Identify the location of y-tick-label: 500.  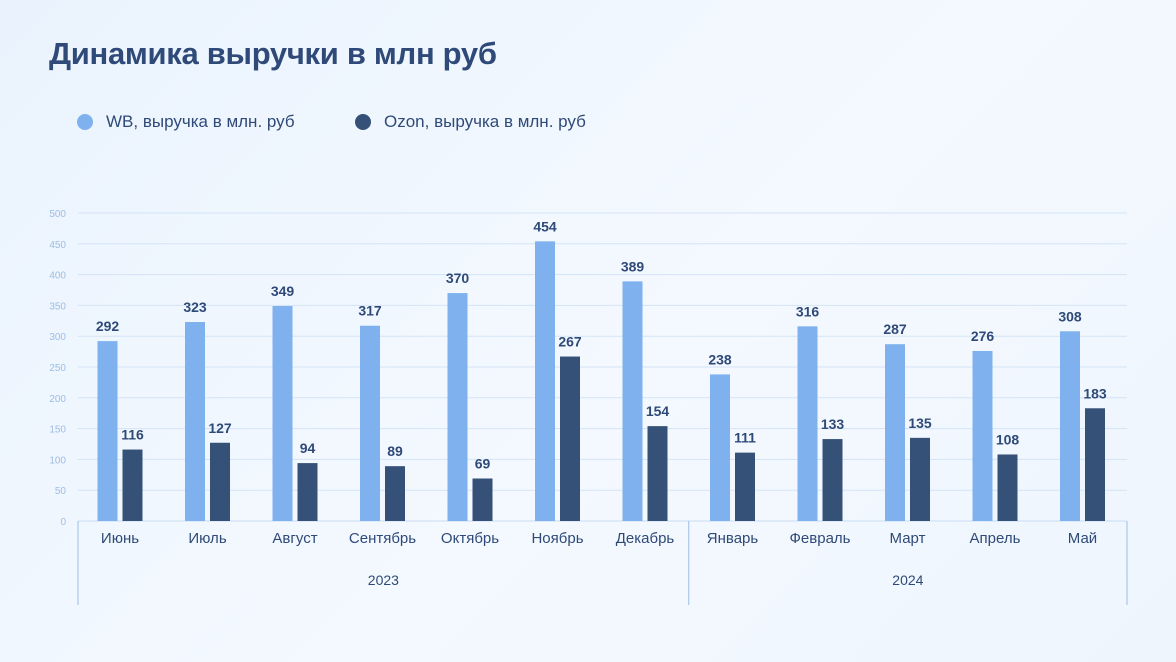
(57, 214).